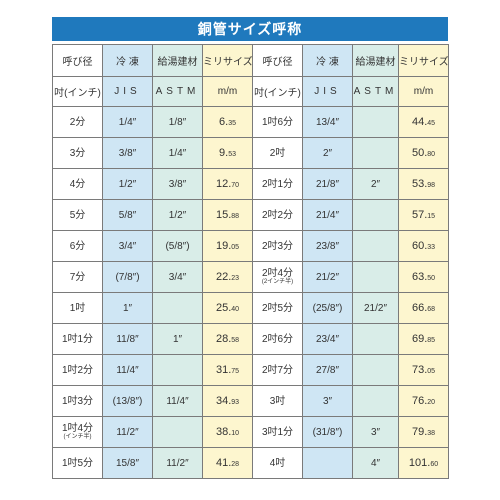 The image size is (500, 500). I want to click on r-millimeter-cell: 63.50, so click(423, 277).